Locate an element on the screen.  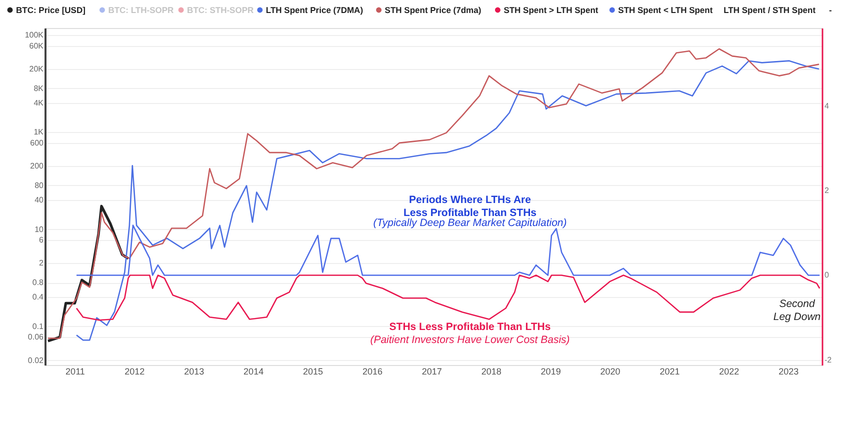
y-tick-label: 4K is located at coordinates (39, 103).